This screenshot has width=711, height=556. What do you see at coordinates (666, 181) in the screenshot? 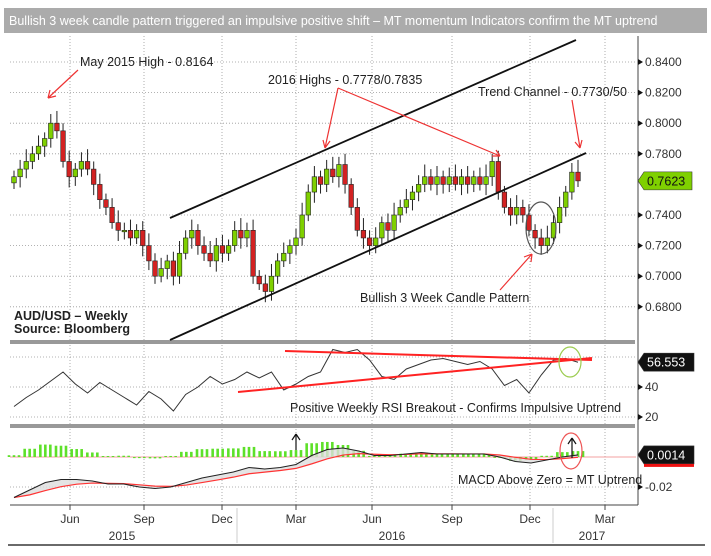
I see `price-last-value-label: 0.7623` at bounding box center [666, 181].